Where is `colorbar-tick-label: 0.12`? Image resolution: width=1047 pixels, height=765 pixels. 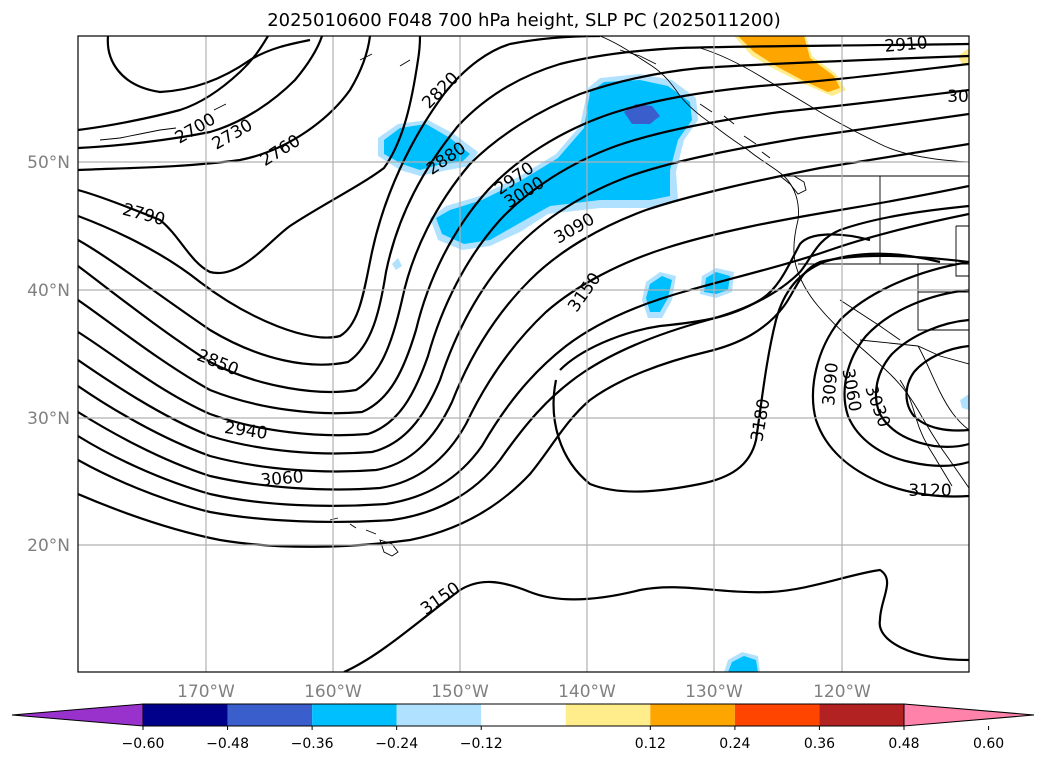
colorbar-tick-label: 0.12 is located at coordinates (650, 744).